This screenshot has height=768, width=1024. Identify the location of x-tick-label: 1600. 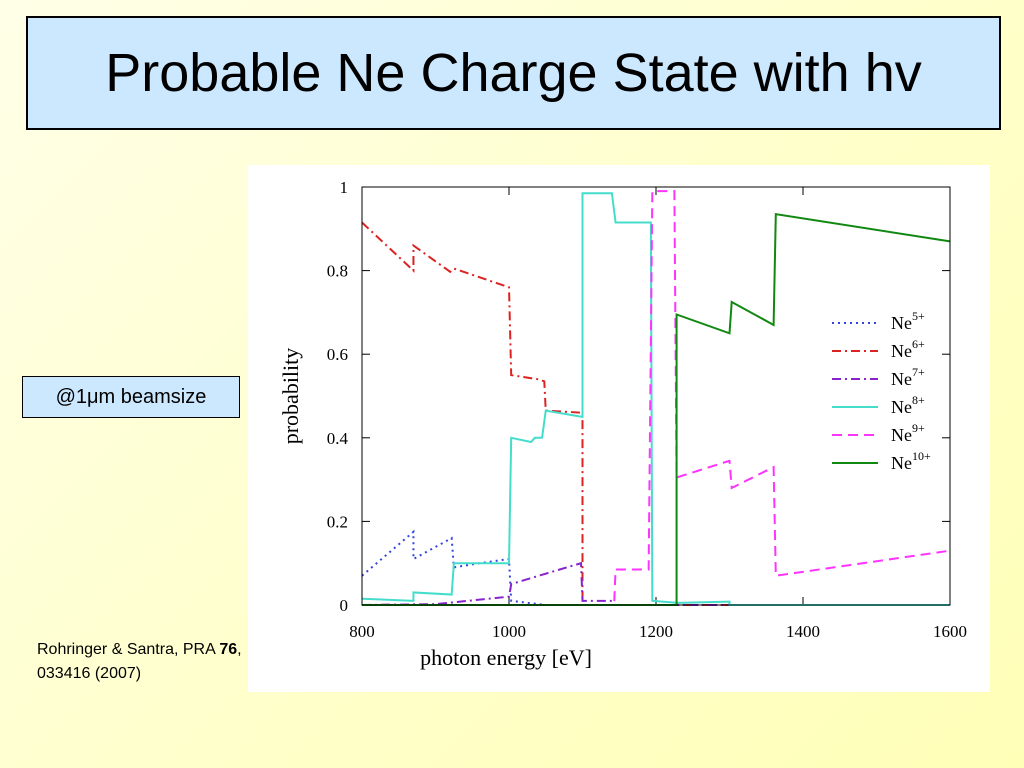
(950, 631).